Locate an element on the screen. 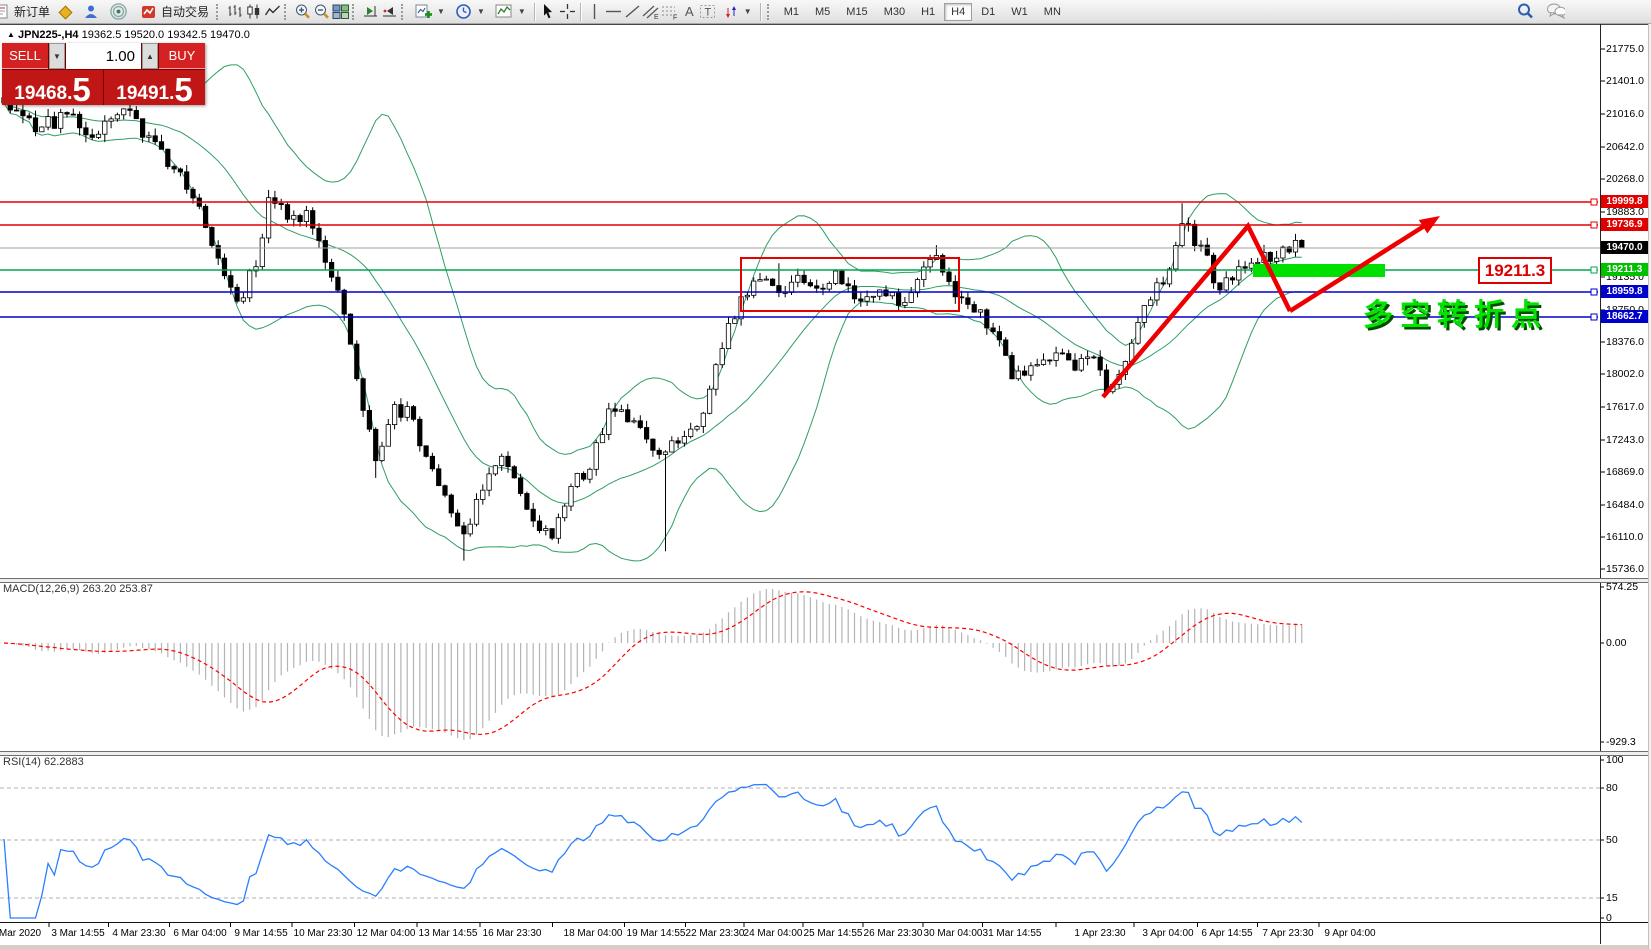 The width and height of the screenshot is (1651, 949). buy-price: 19491. 5 is located at coordinates (154, 88).